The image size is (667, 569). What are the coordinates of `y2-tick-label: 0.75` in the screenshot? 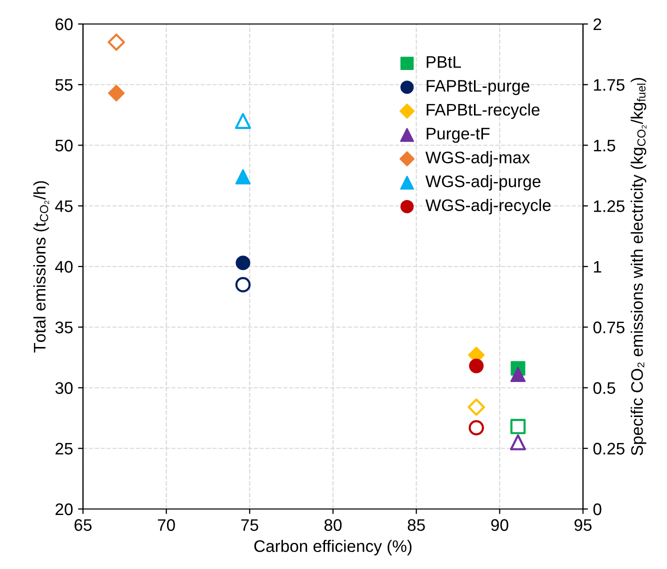 It's located at (608, 328).